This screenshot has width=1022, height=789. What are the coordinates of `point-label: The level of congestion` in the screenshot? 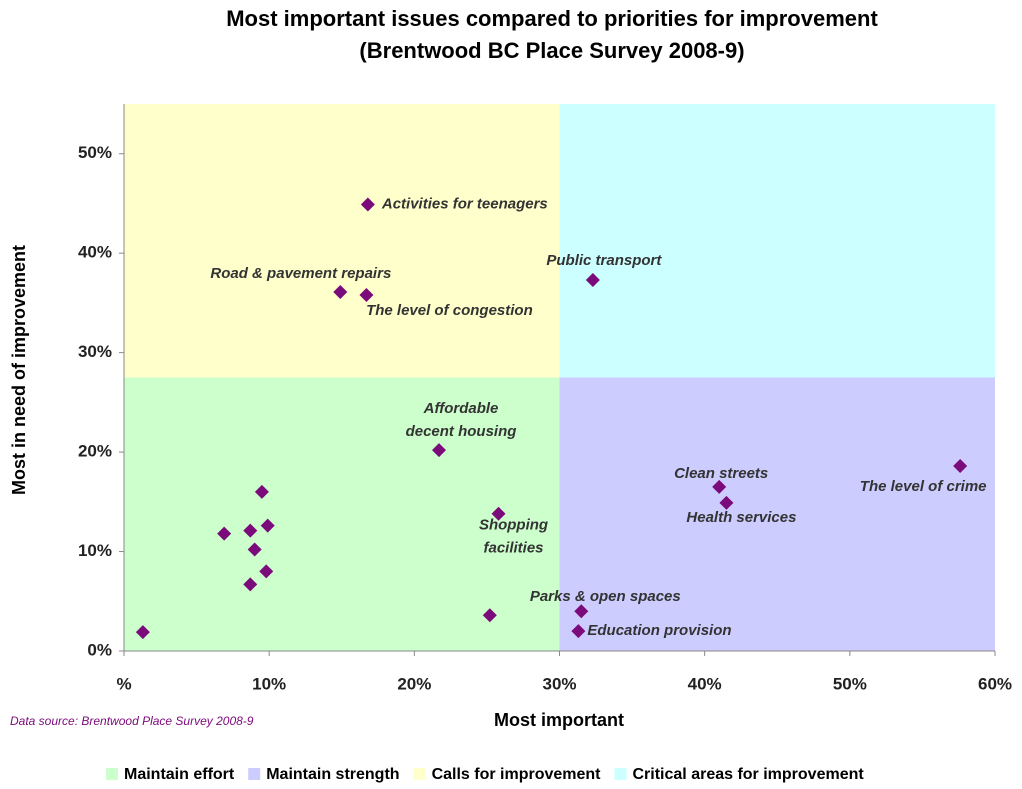 It's located at (449, 310).